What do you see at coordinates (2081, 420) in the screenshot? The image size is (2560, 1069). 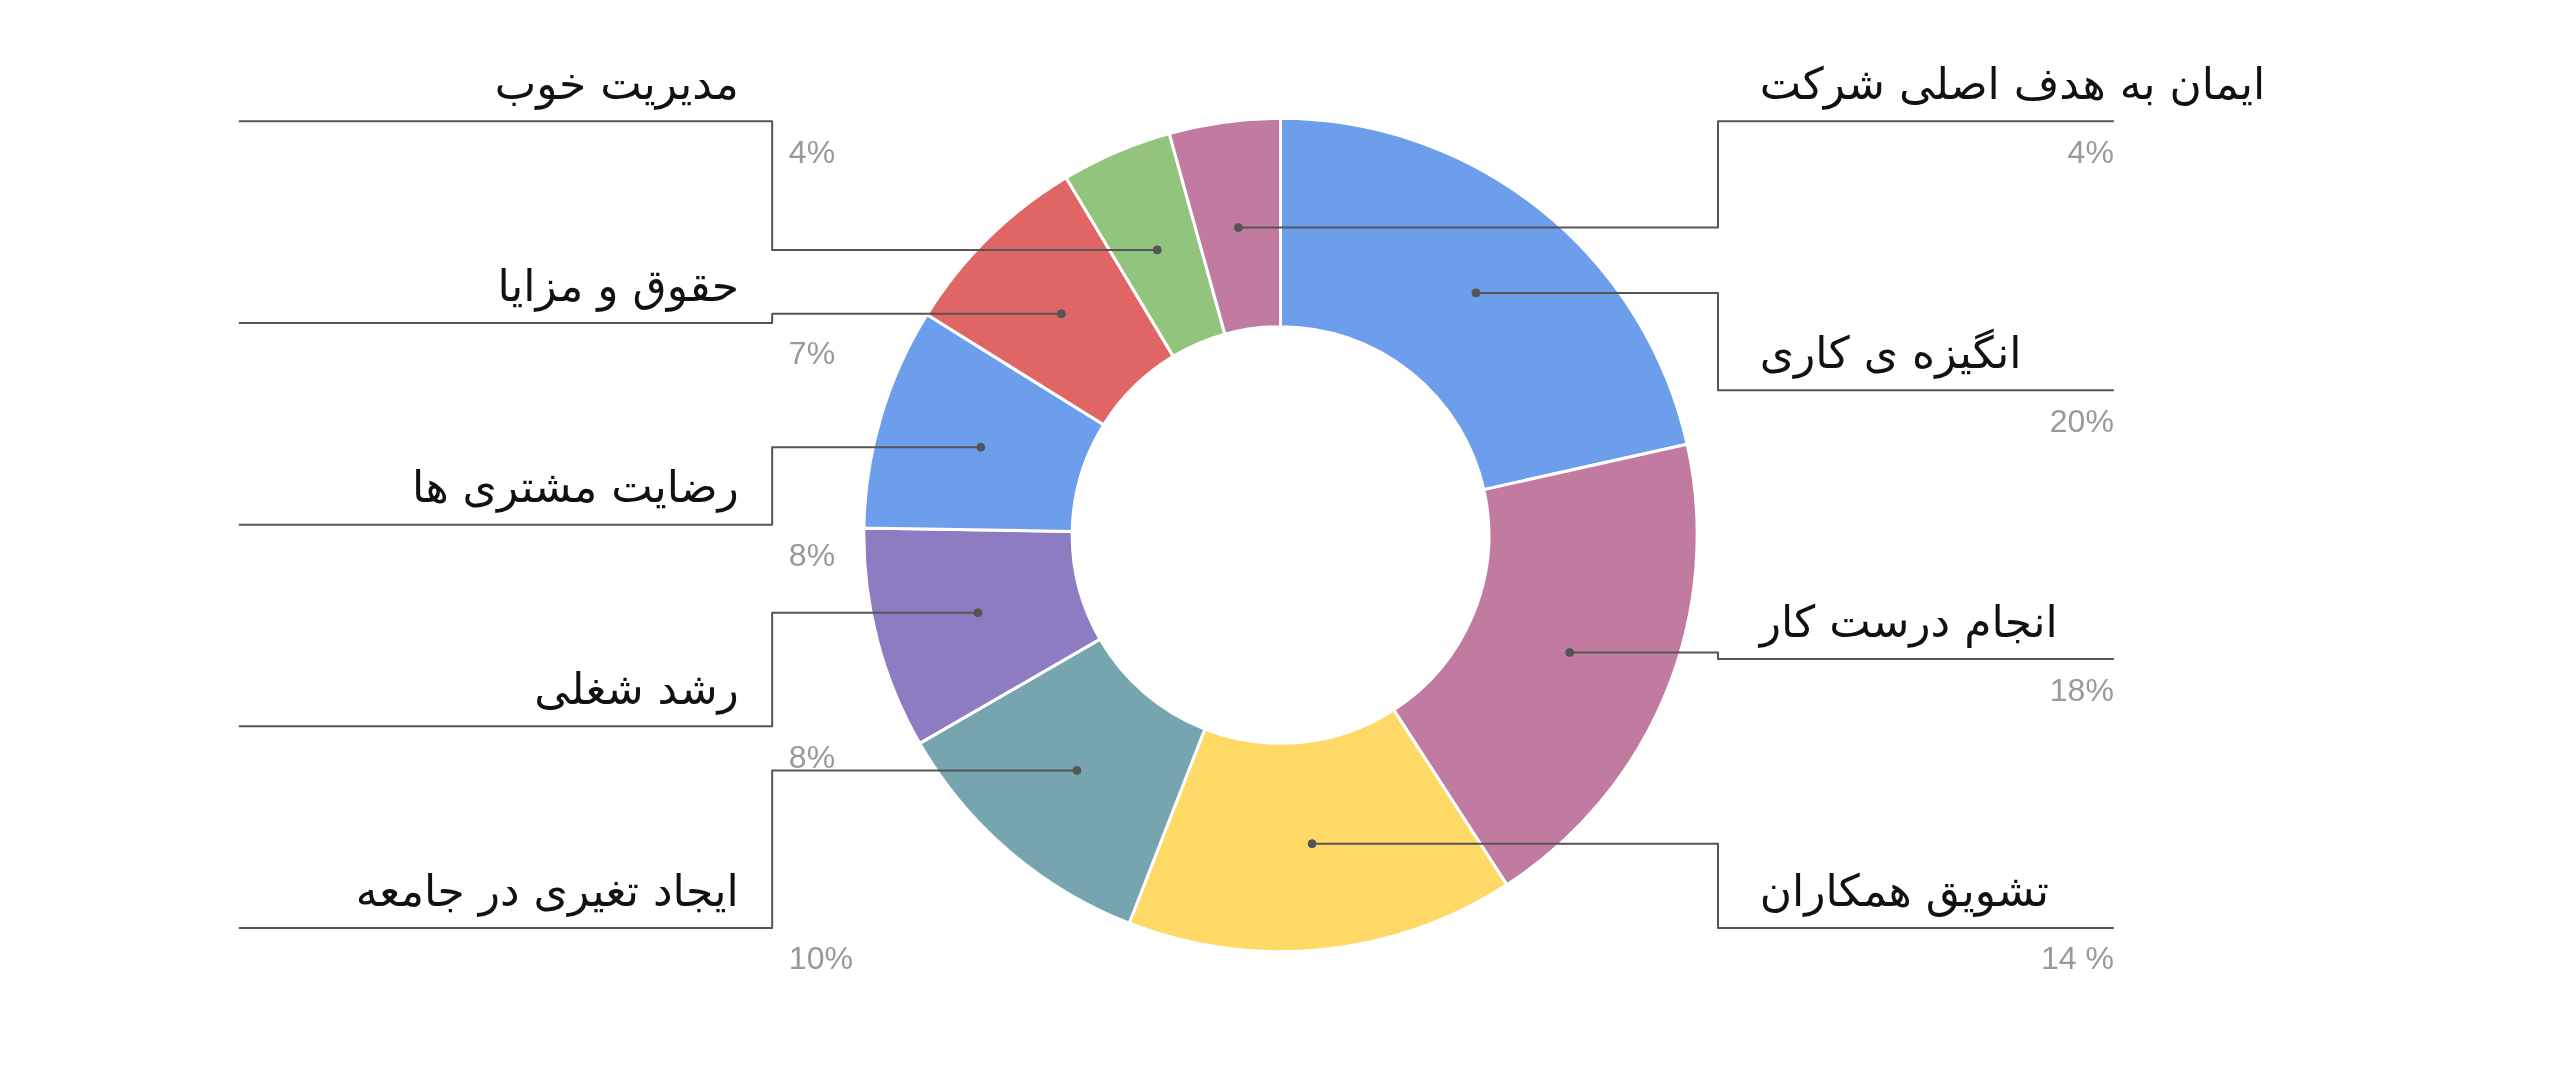 I see `data-label: 20%` at bounding box center [2081, 420].